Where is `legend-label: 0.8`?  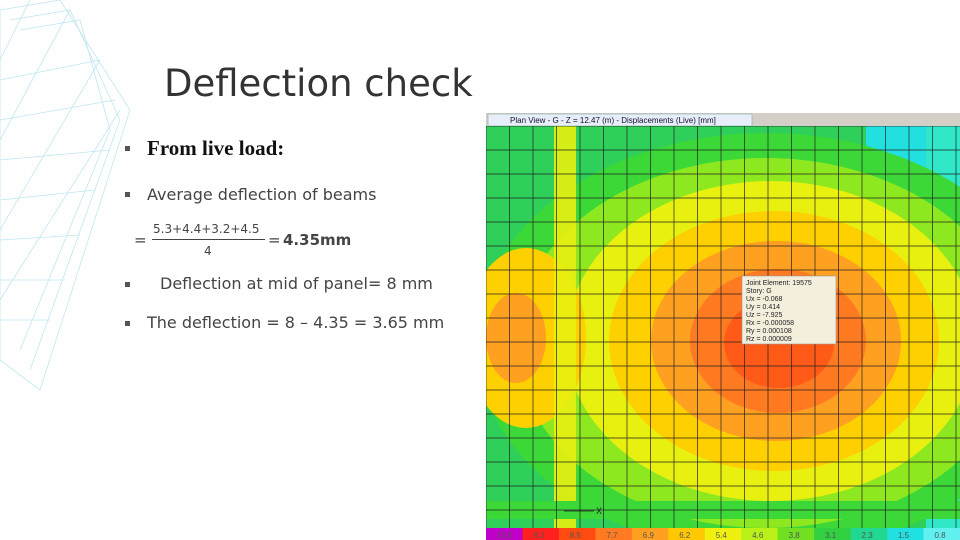
legend-label: 0.8 is located at coordinates (940, 535).